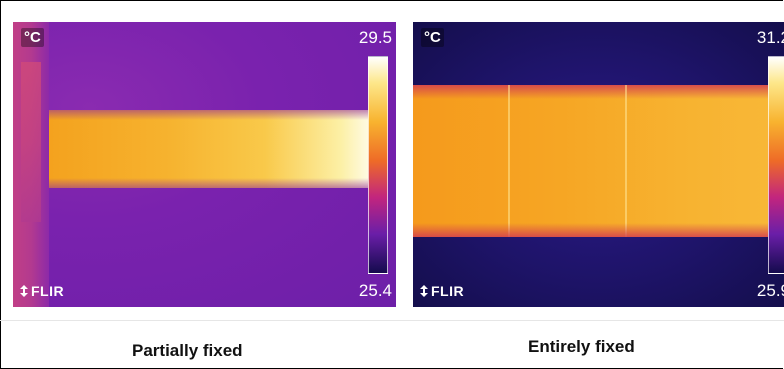 This screenshot has width=784, height=369. What do you see at coordinates (375, 290) in the screenshot?
I see `scale-min-temp: 25.4` at bounding box center [375, 290].